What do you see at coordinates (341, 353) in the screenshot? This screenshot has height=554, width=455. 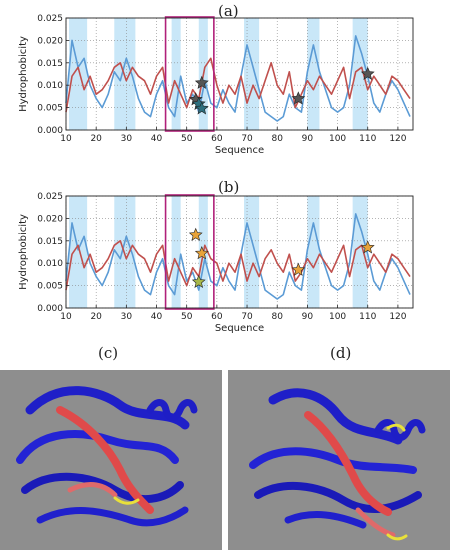 I see `panel-label-d: (d)` at bounding box center [341, 353].